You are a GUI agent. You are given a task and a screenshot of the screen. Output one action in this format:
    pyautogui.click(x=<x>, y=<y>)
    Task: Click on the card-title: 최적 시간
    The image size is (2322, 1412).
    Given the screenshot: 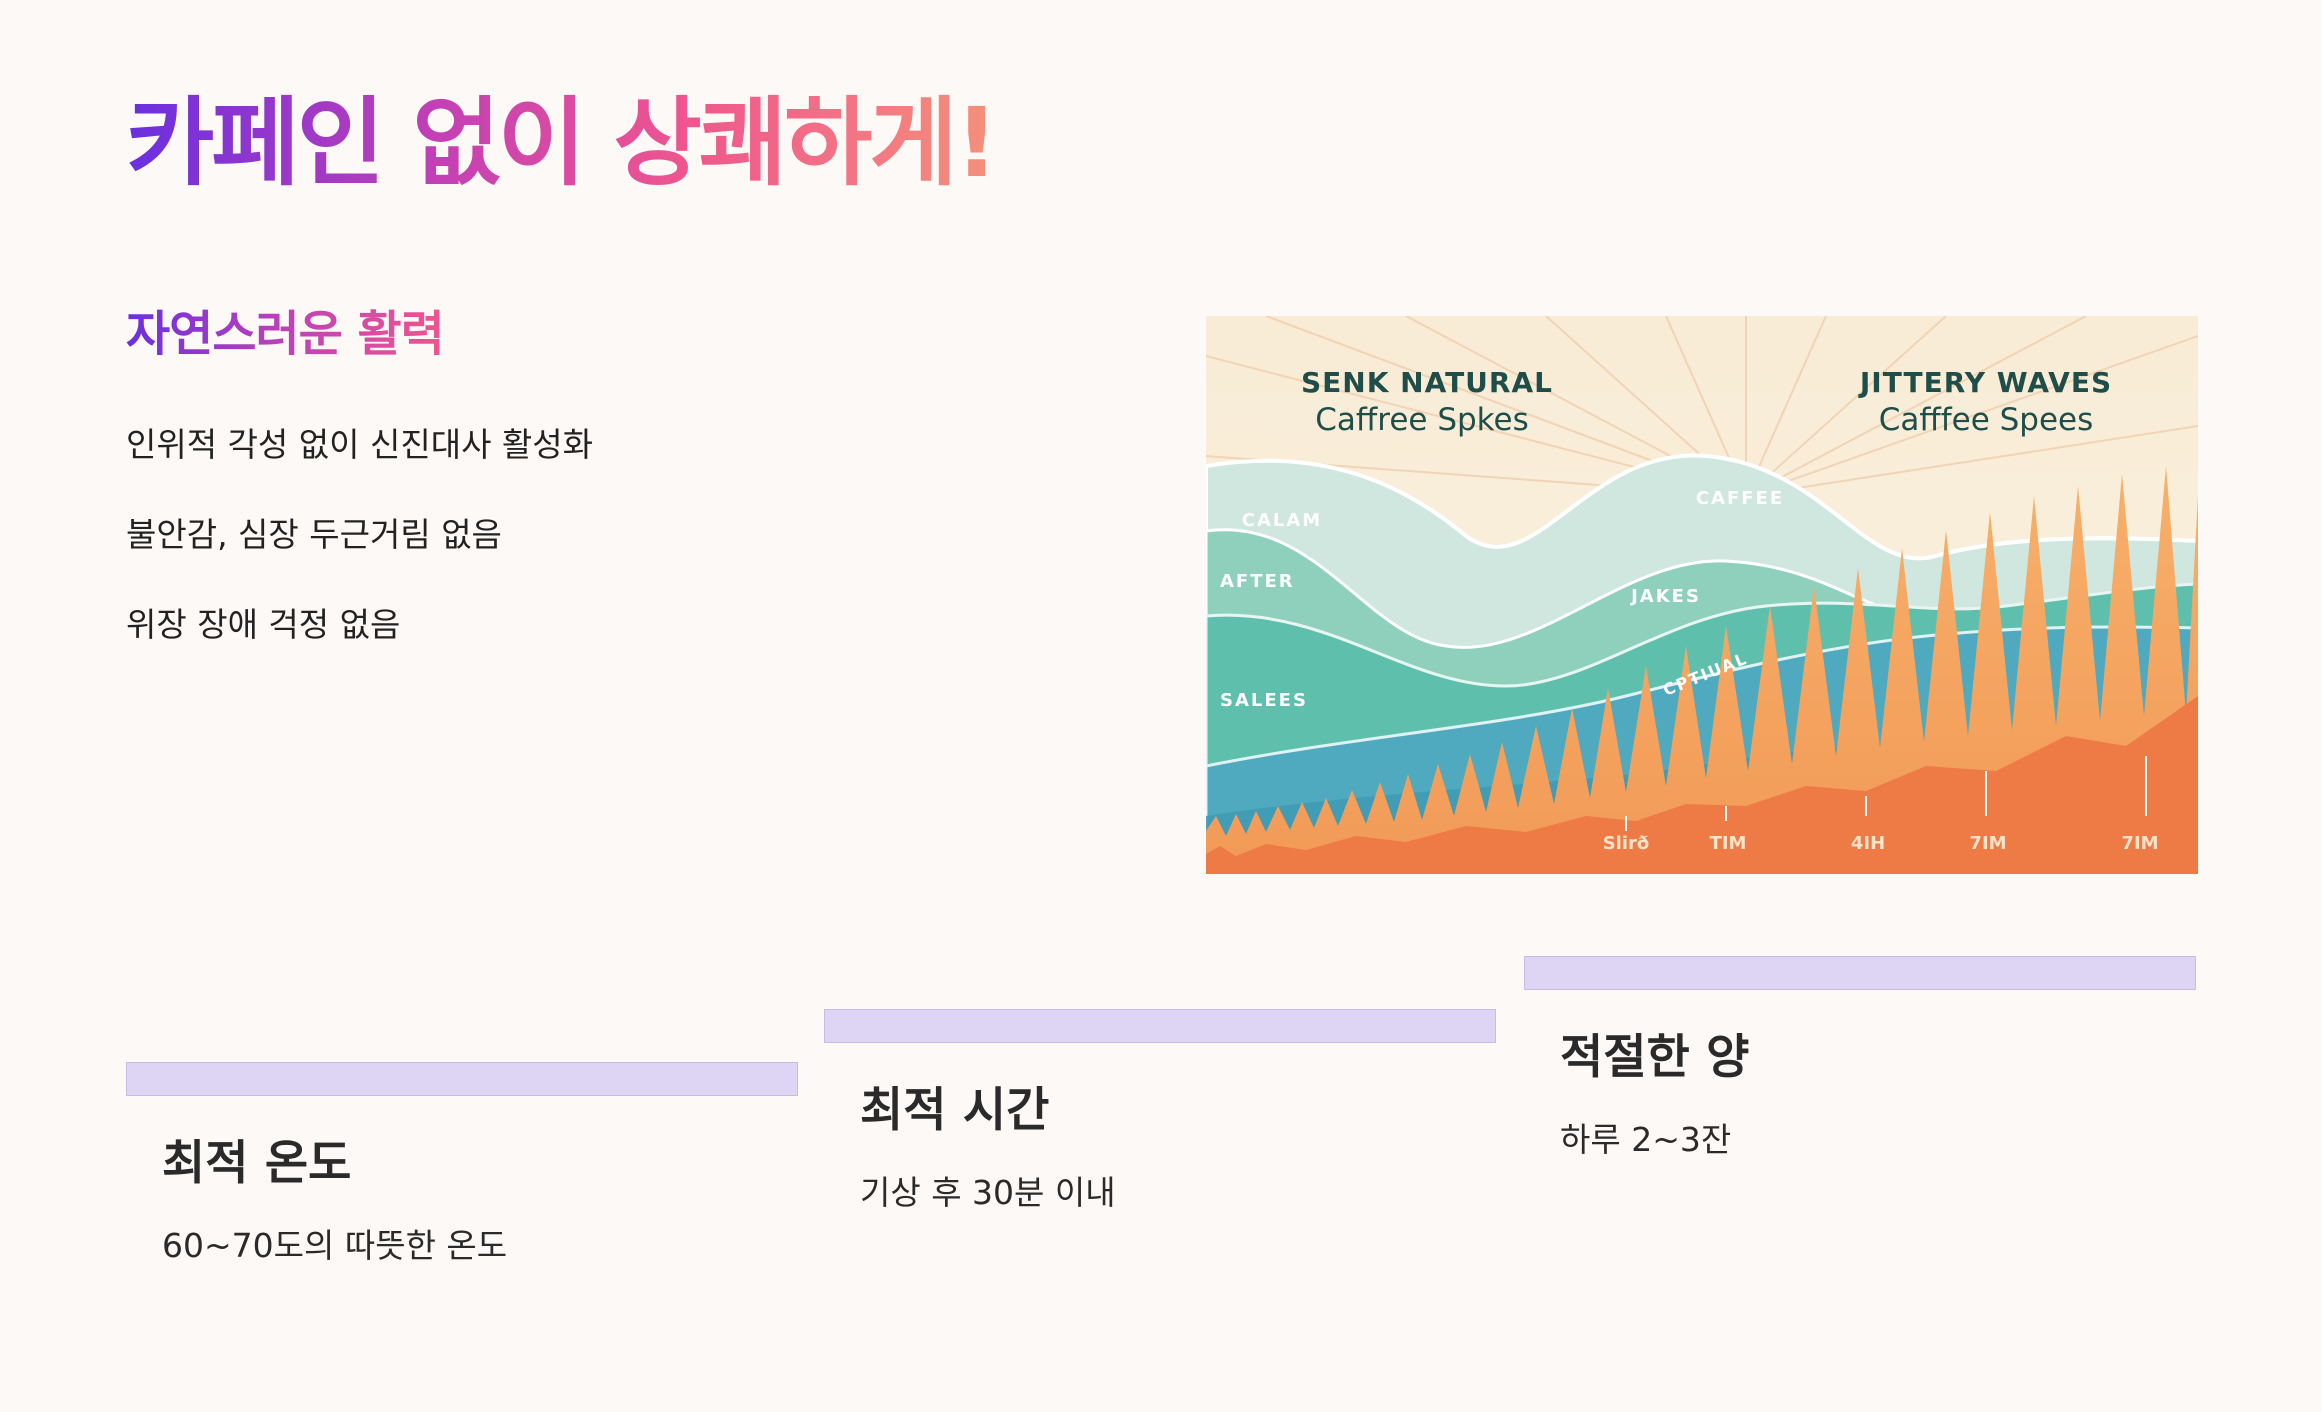 What is the action you would take?
    pyautogui.click(x=955, y=1110)
    